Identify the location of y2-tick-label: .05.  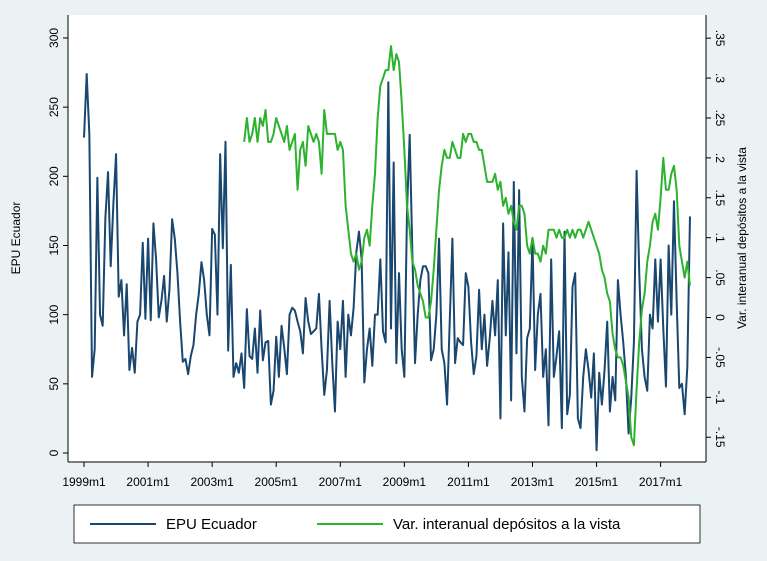
(720, 277).